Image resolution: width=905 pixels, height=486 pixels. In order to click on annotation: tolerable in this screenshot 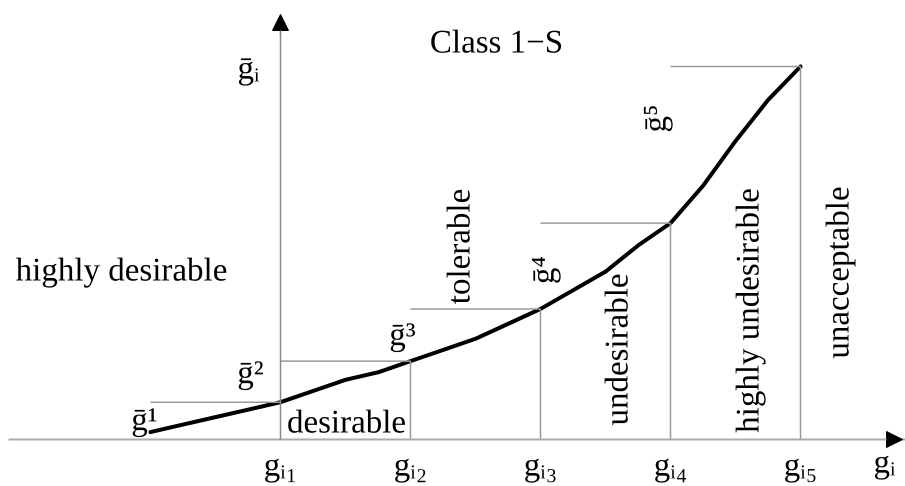, I will do `click(460, 246)`.